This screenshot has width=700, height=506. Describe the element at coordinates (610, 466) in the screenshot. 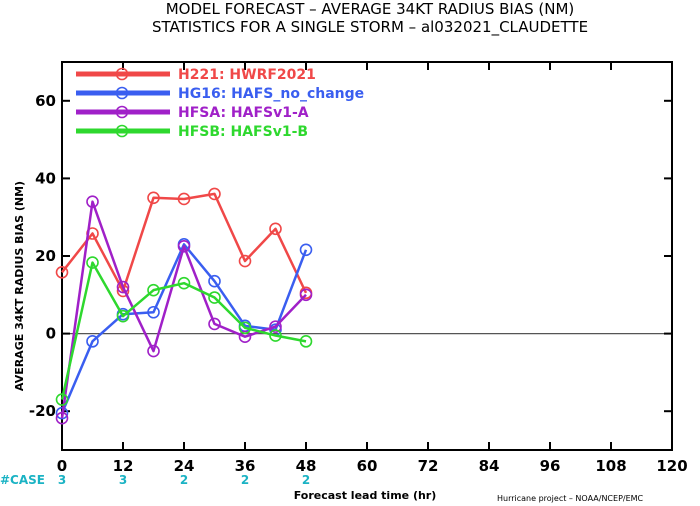

I see `x-tick-label: 108` at that location.